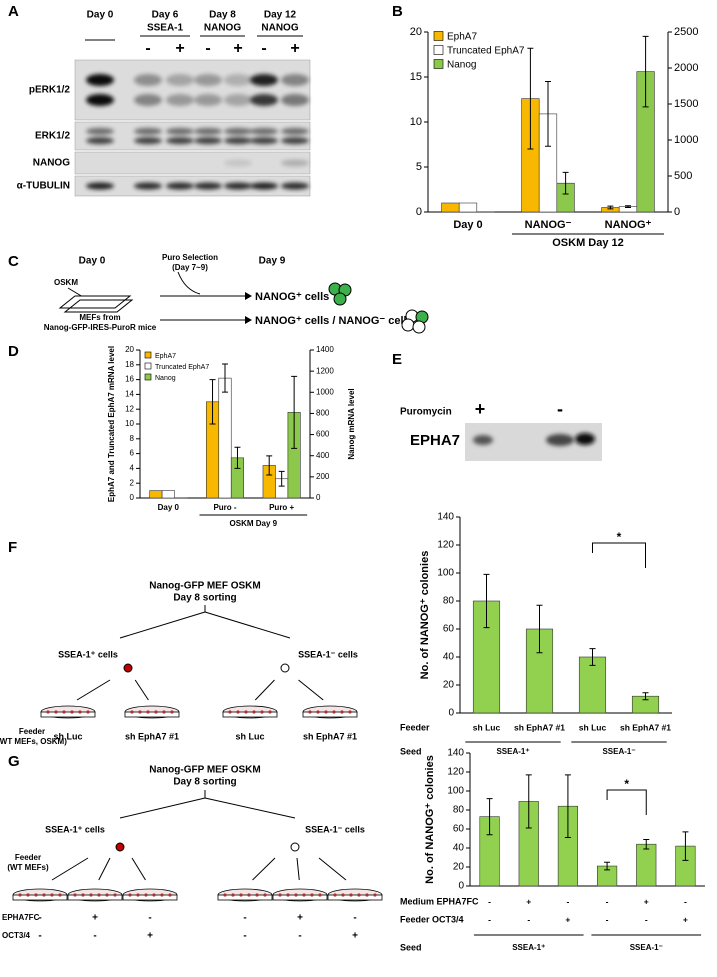 The image size is (717, 977). Describe the element at coordinates (21, 917) in the screenshot. I see `row-label: EPHA7FC` at that location.